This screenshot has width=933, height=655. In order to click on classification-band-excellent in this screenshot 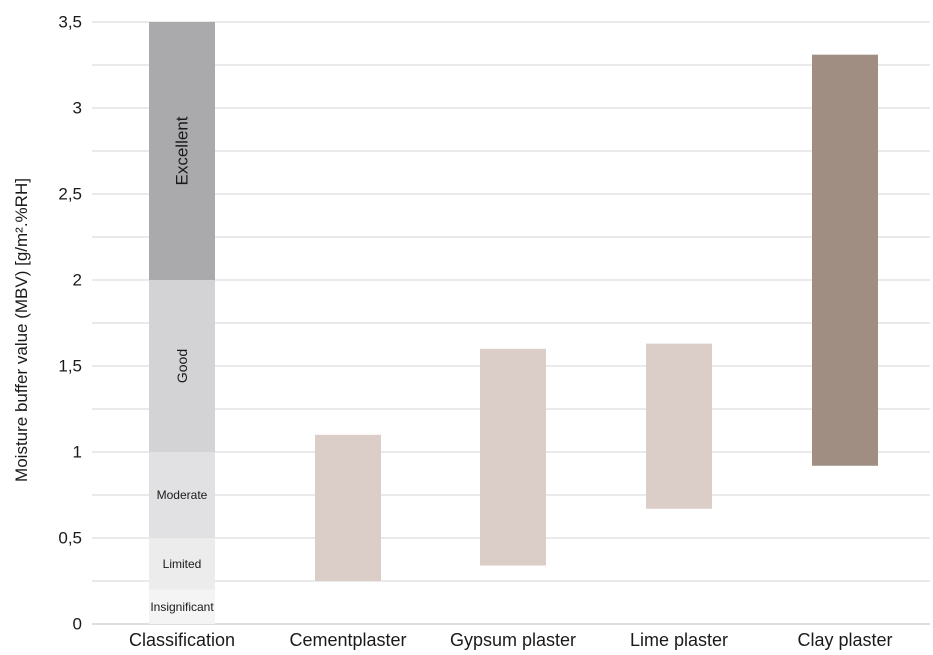, I will do `click(182, 151)`.